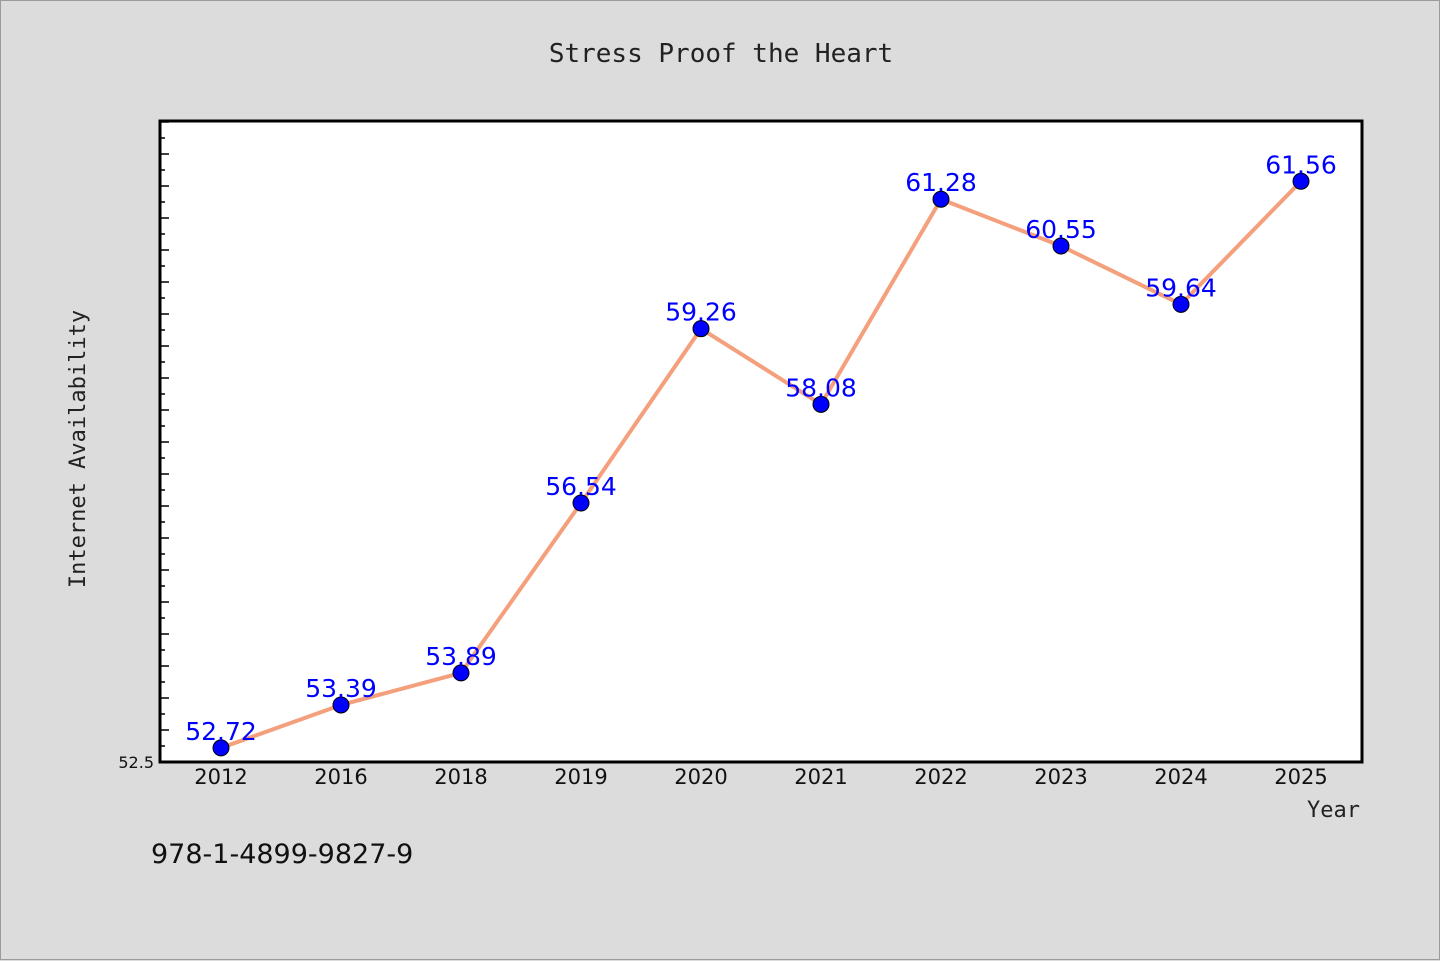 The width and height of the screenshot is (1440, 961). I want to click on y-axis-ticks, so click(164, 434).